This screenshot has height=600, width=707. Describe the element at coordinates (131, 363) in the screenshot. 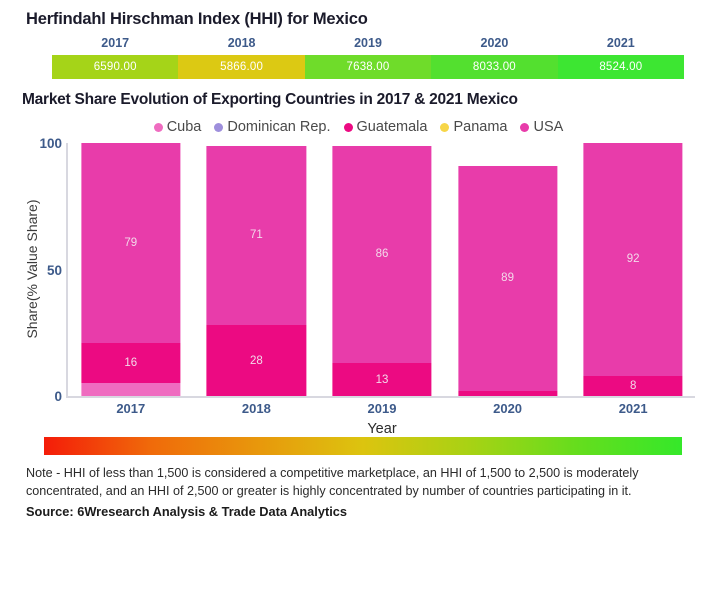

I see `bar-segment-guatemala-2017: 16` at that location.